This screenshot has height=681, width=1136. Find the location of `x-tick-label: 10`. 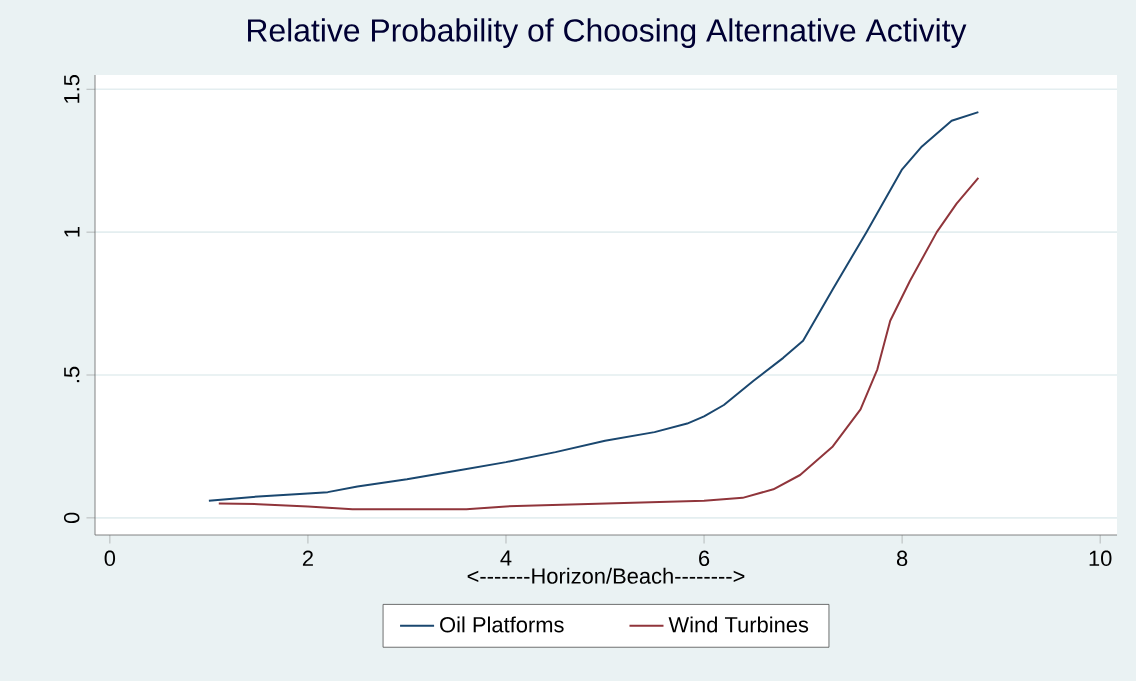

x-tick-label: 10 is located at coordinates (1100, 558).